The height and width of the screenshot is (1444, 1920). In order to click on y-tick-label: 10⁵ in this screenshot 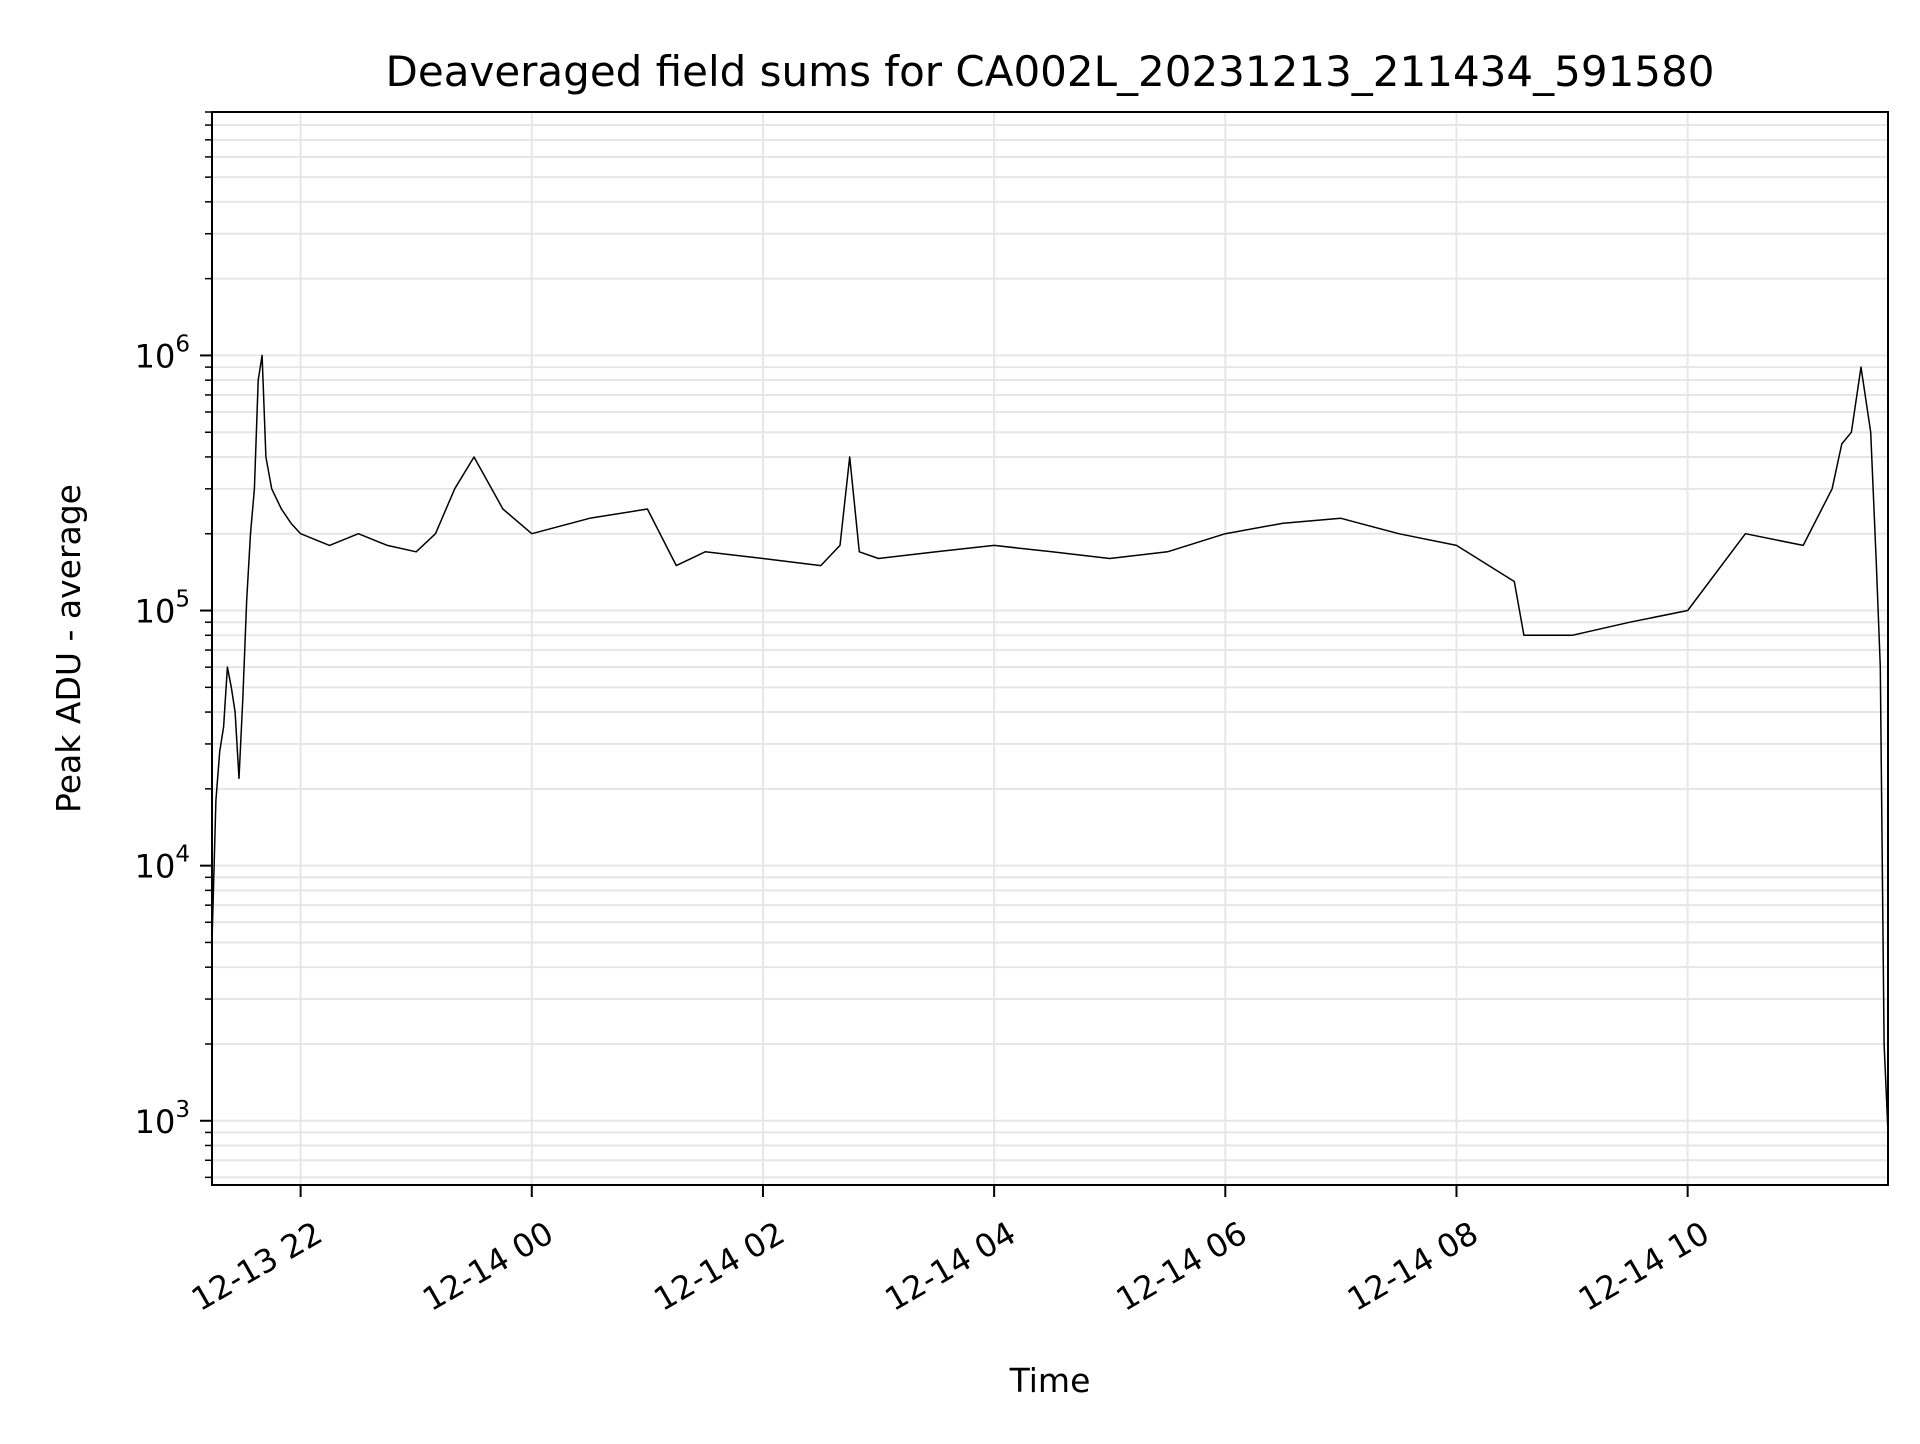, I will do `click(162, 609)`.